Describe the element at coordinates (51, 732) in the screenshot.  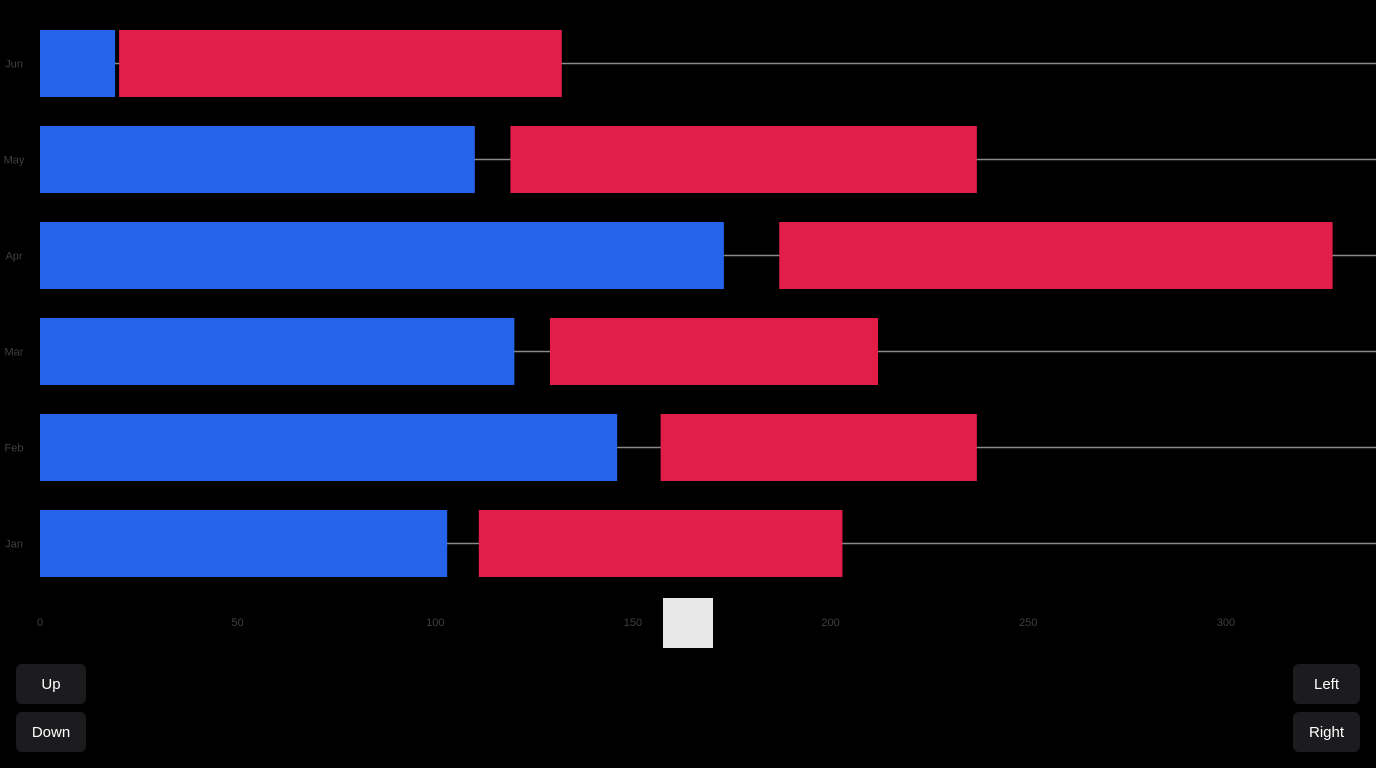
I see `down-button: Down` at that location.